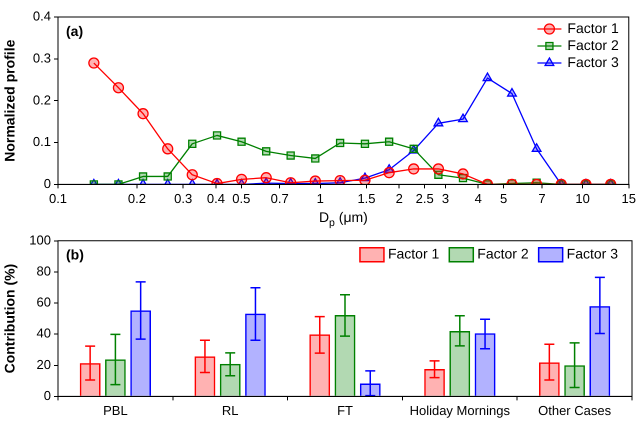 The height and width of the screenshot is (424, 639). What do you see at coordinates (115, 410) in the screenshot?
I see `x-tick-label: PBL` at bounding box center [115, 410].